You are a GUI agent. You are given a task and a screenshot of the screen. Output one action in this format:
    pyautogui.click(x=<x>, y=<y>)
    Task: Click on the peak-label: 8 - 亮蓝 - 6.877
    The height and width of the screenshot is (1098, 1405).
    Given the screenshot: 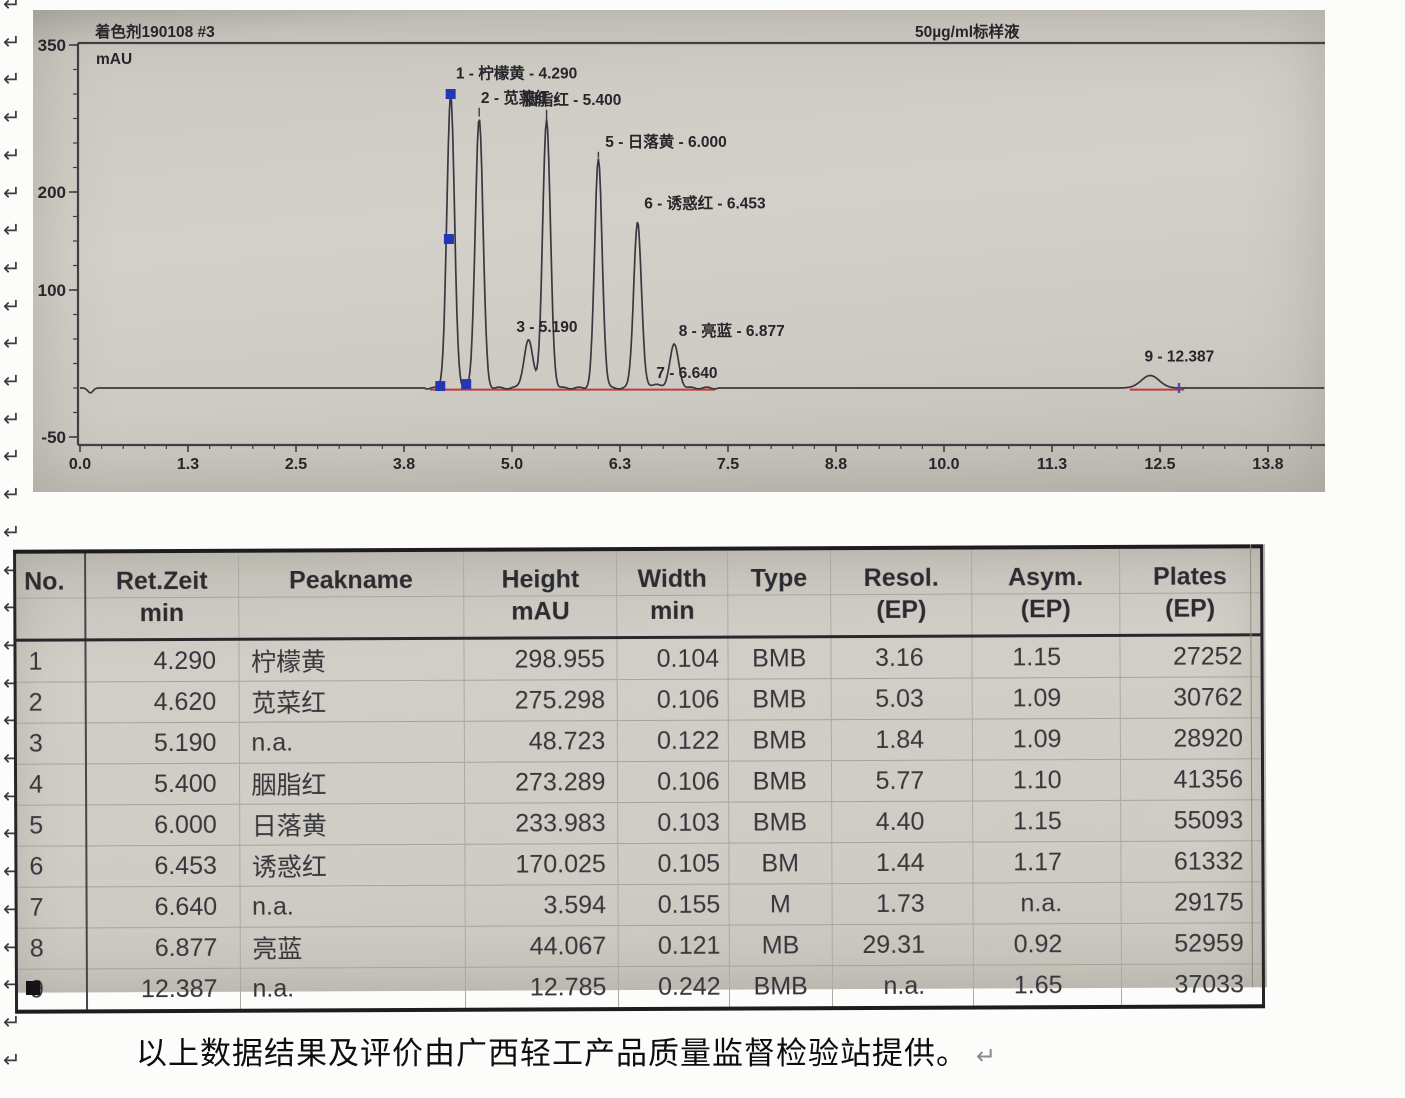 What is the action you would take?
    pyautogui.click(x=732, y=330)
    